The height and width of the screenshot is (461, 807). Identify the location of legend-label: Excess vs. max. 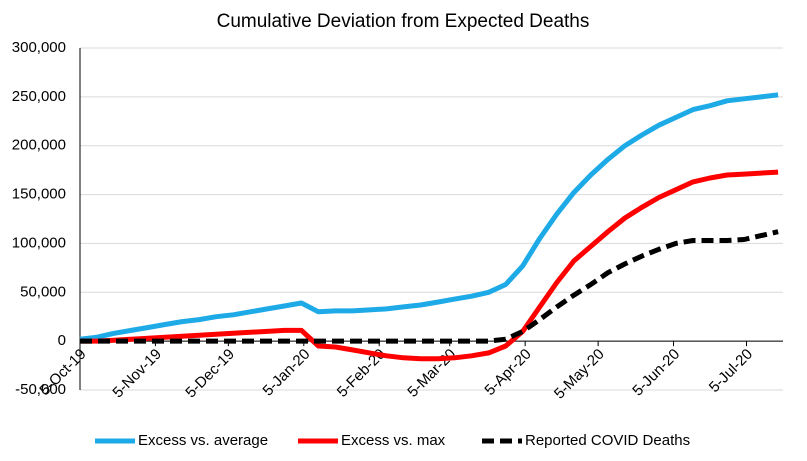
(393, 440).